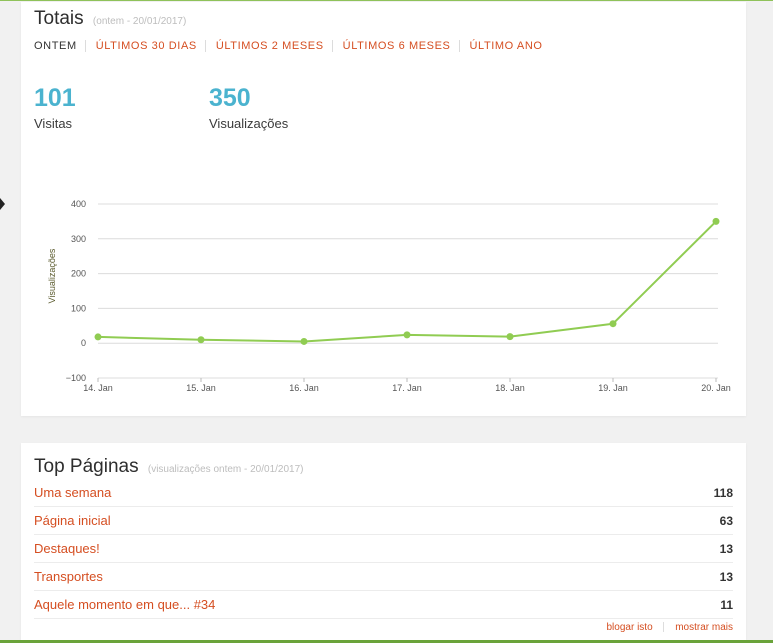 The height and width of the screenshot is (643, 773). What do you see at coordinates (386, 641) in the screenshot?
I see `bottom-accent-line` at bounding box center [386, 641].